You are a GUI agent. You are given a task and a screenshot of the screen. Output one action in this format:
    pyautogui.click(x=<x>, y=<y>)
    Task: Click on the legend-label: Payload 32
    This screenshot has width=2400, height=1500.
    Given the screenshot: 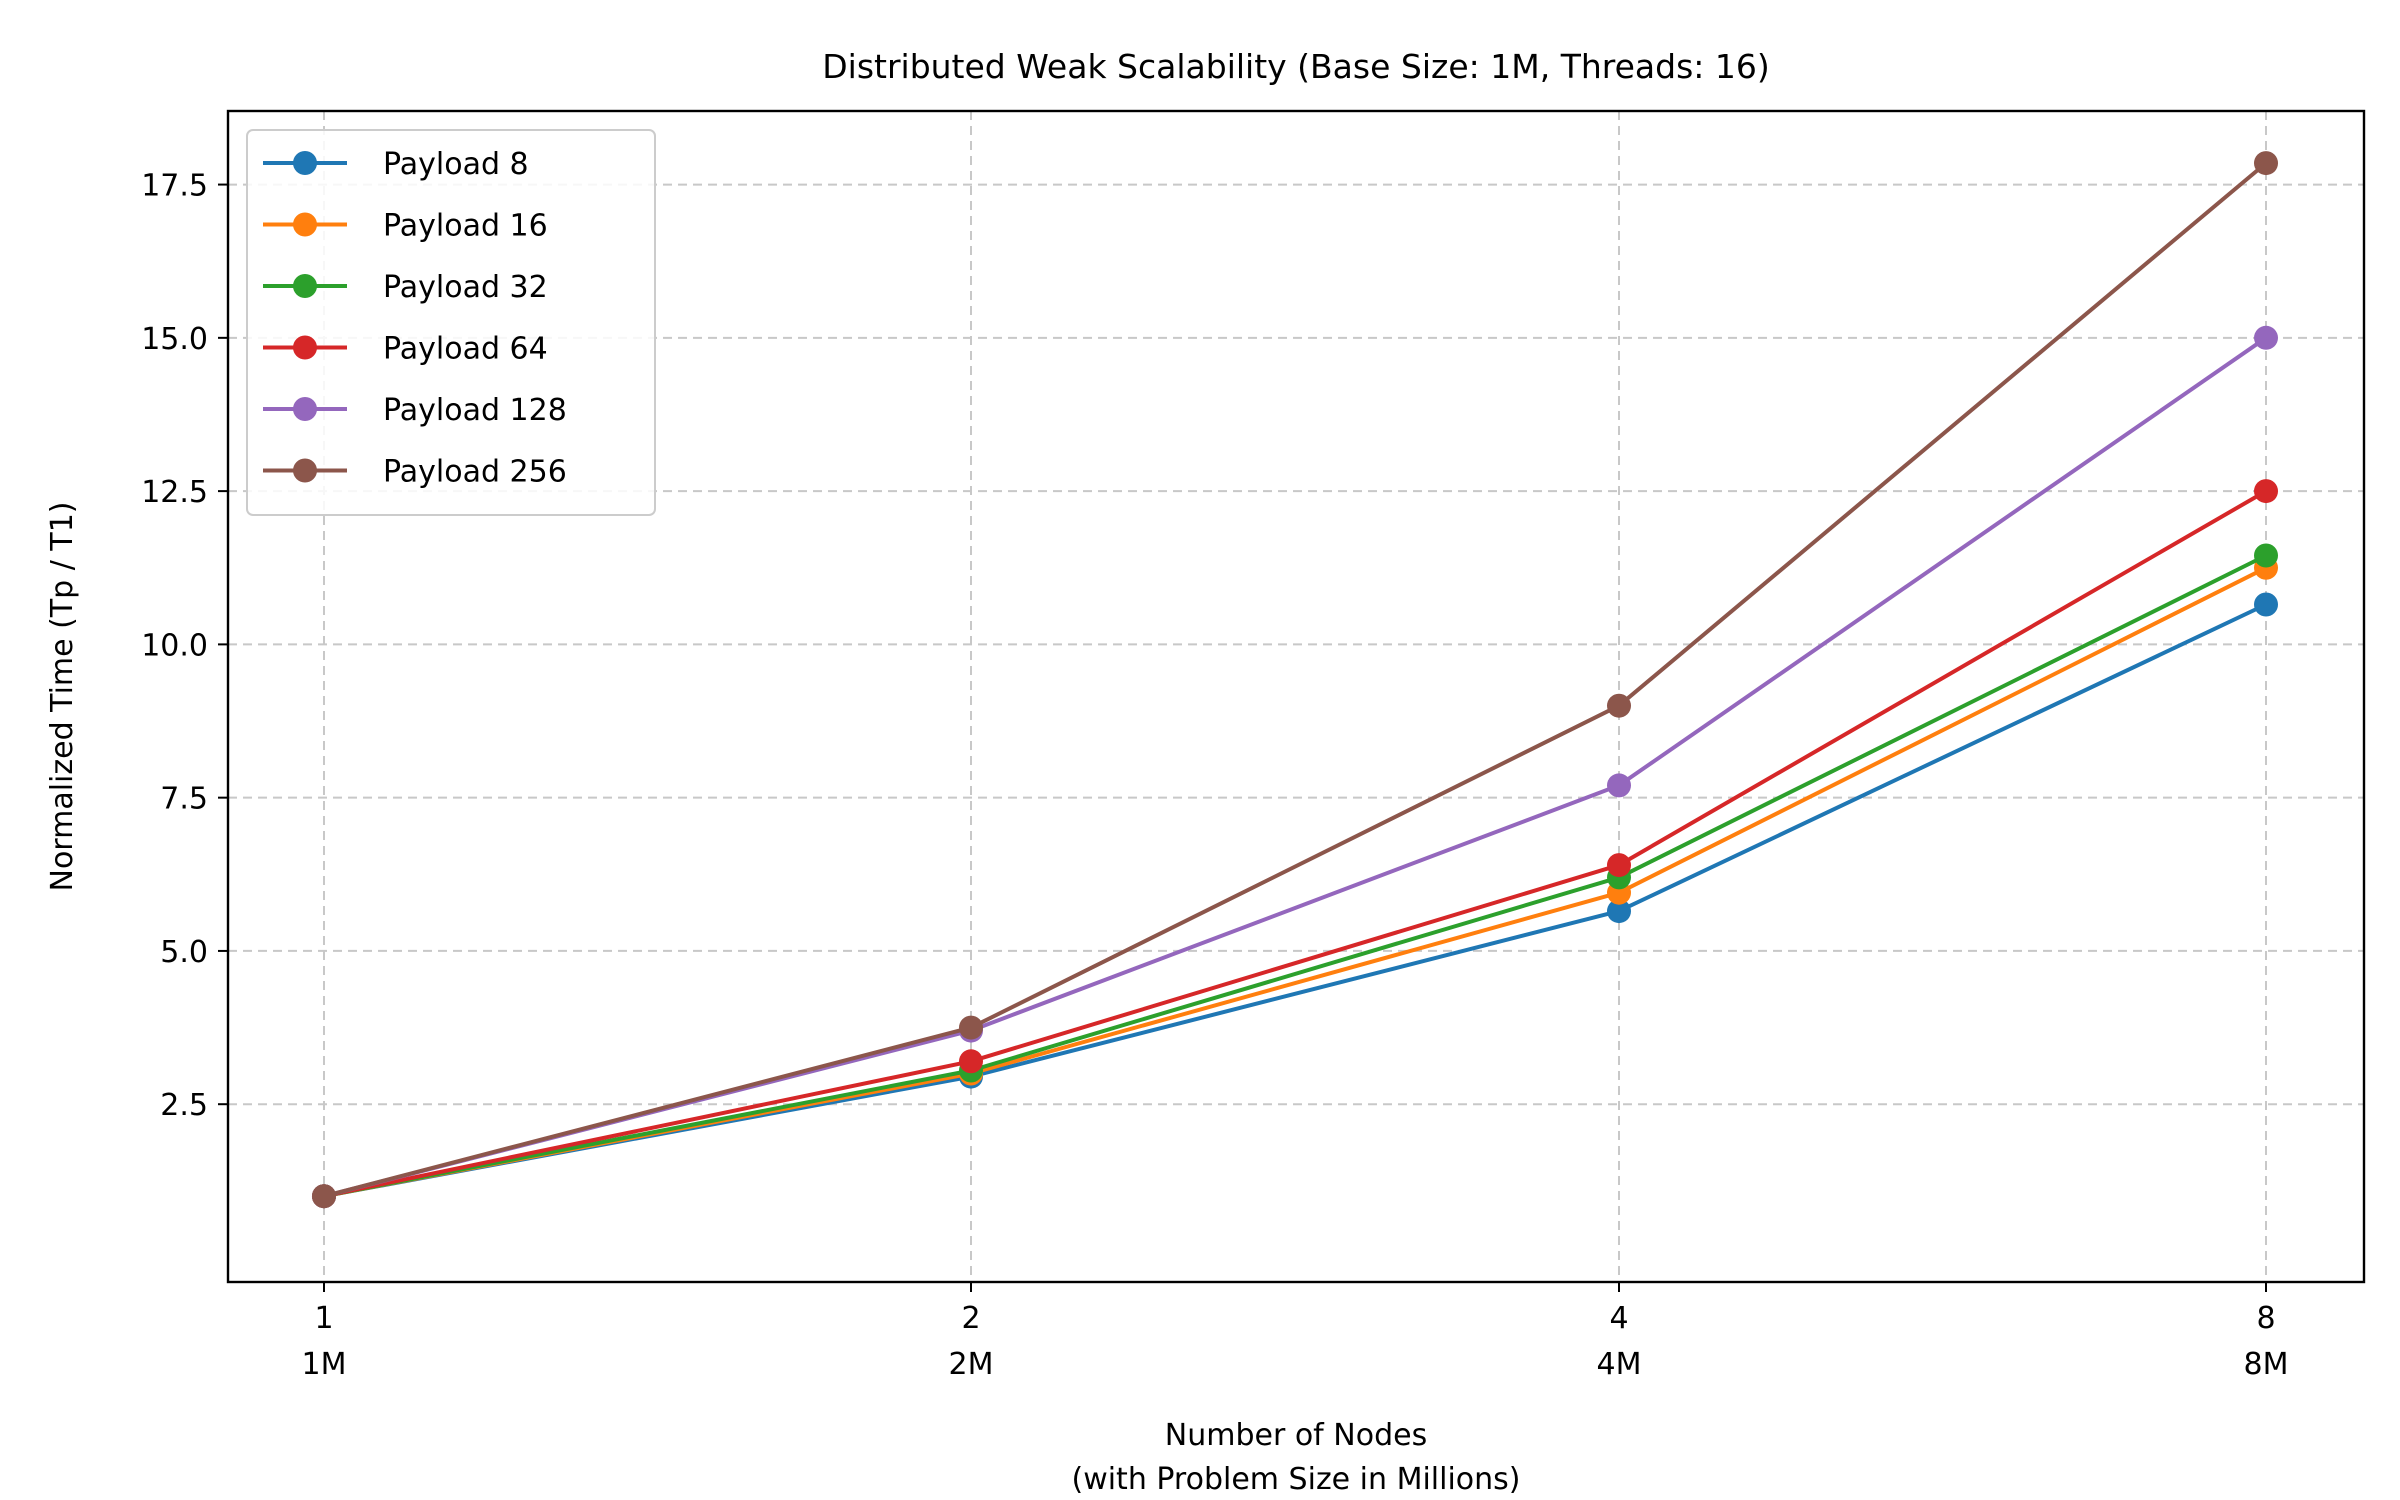 What is the action you would take?
    pyautogui.click(x=465, y=287)
    